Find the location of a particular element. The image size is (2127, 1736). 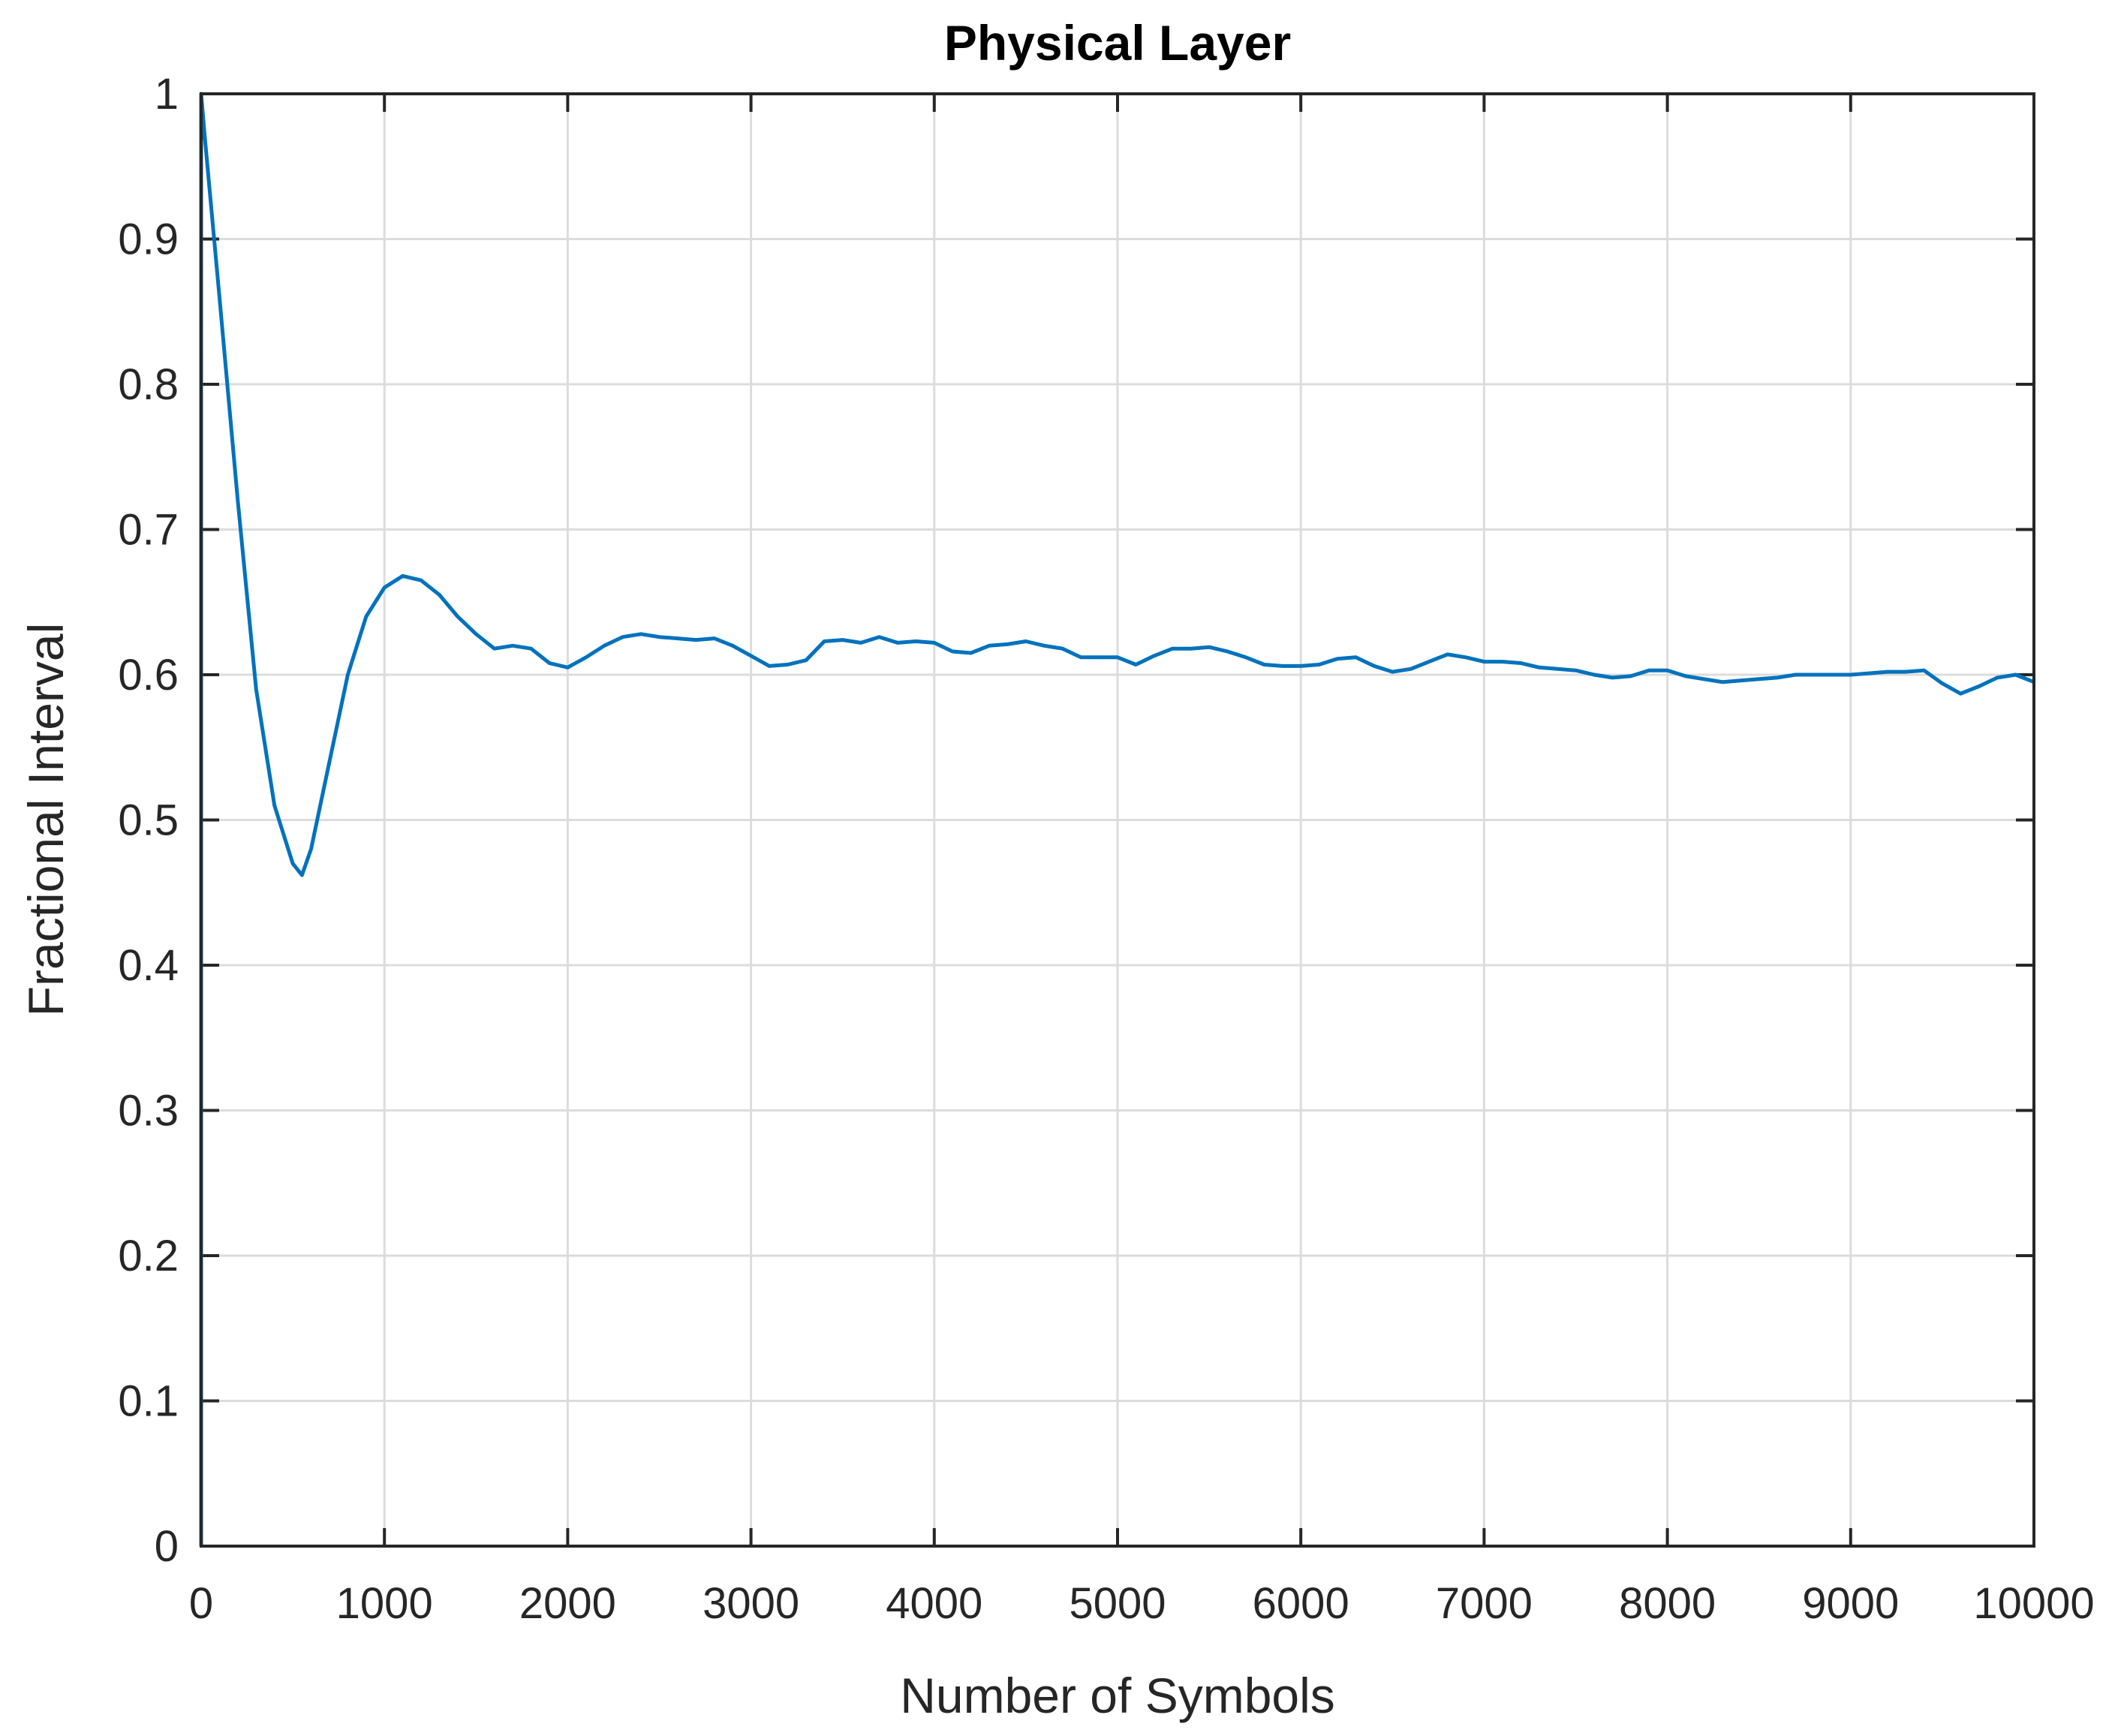

y-tick-label: 0.1 is located at coordinates (148, 1401).